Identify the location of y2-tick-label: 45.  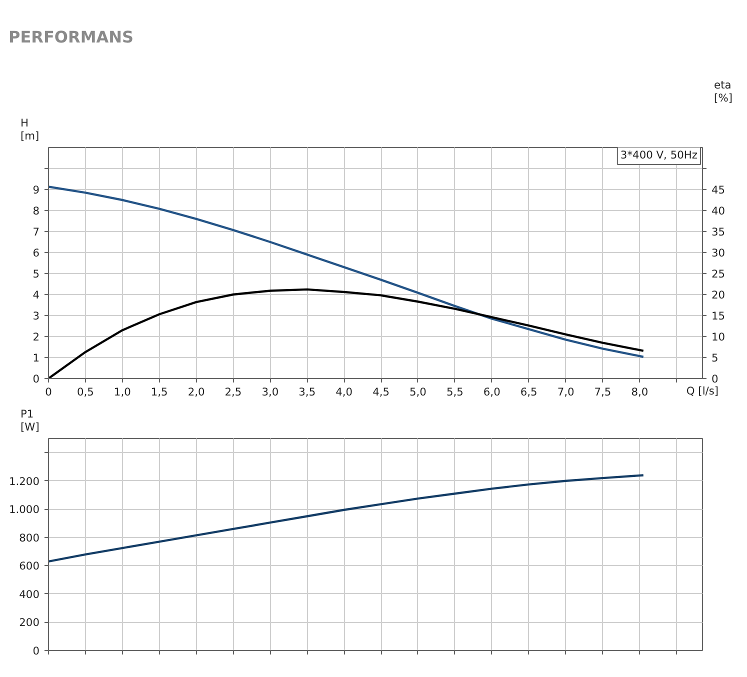
(719, 190).